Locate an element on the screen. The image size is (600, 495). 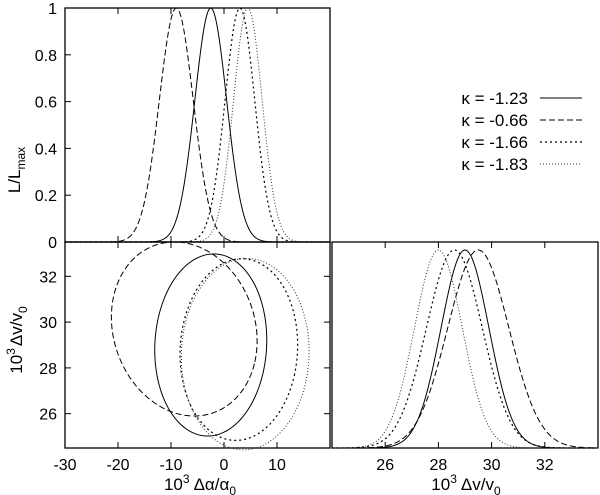
legend-label: κ = -1.83 is located at coordinates (494, 164).